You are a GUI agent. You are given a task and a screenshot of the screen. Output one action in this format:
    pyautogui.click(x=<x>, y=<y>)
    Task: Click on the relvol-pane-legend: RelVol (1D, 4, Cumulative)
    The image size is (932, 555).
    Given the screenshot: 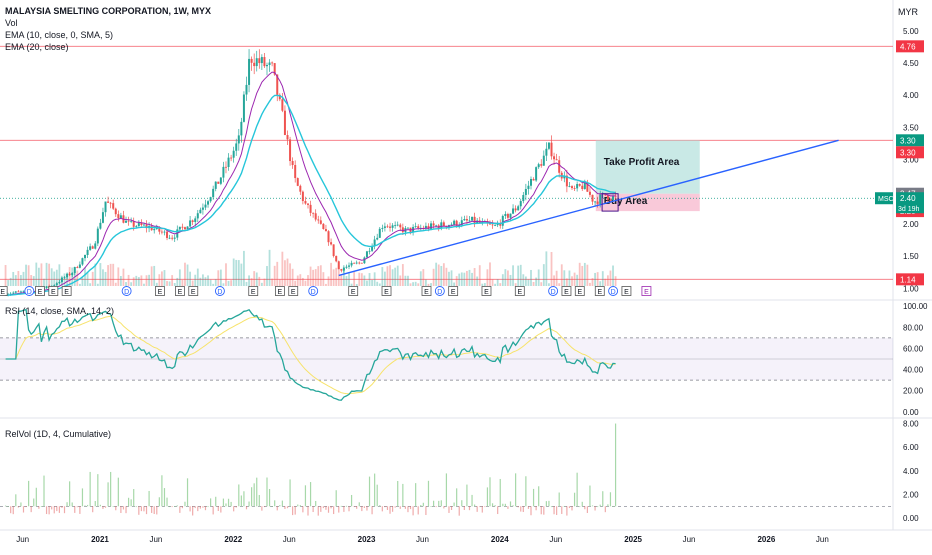 What is the action you would take?
    pyautogui.click(x=58, y=434)
    